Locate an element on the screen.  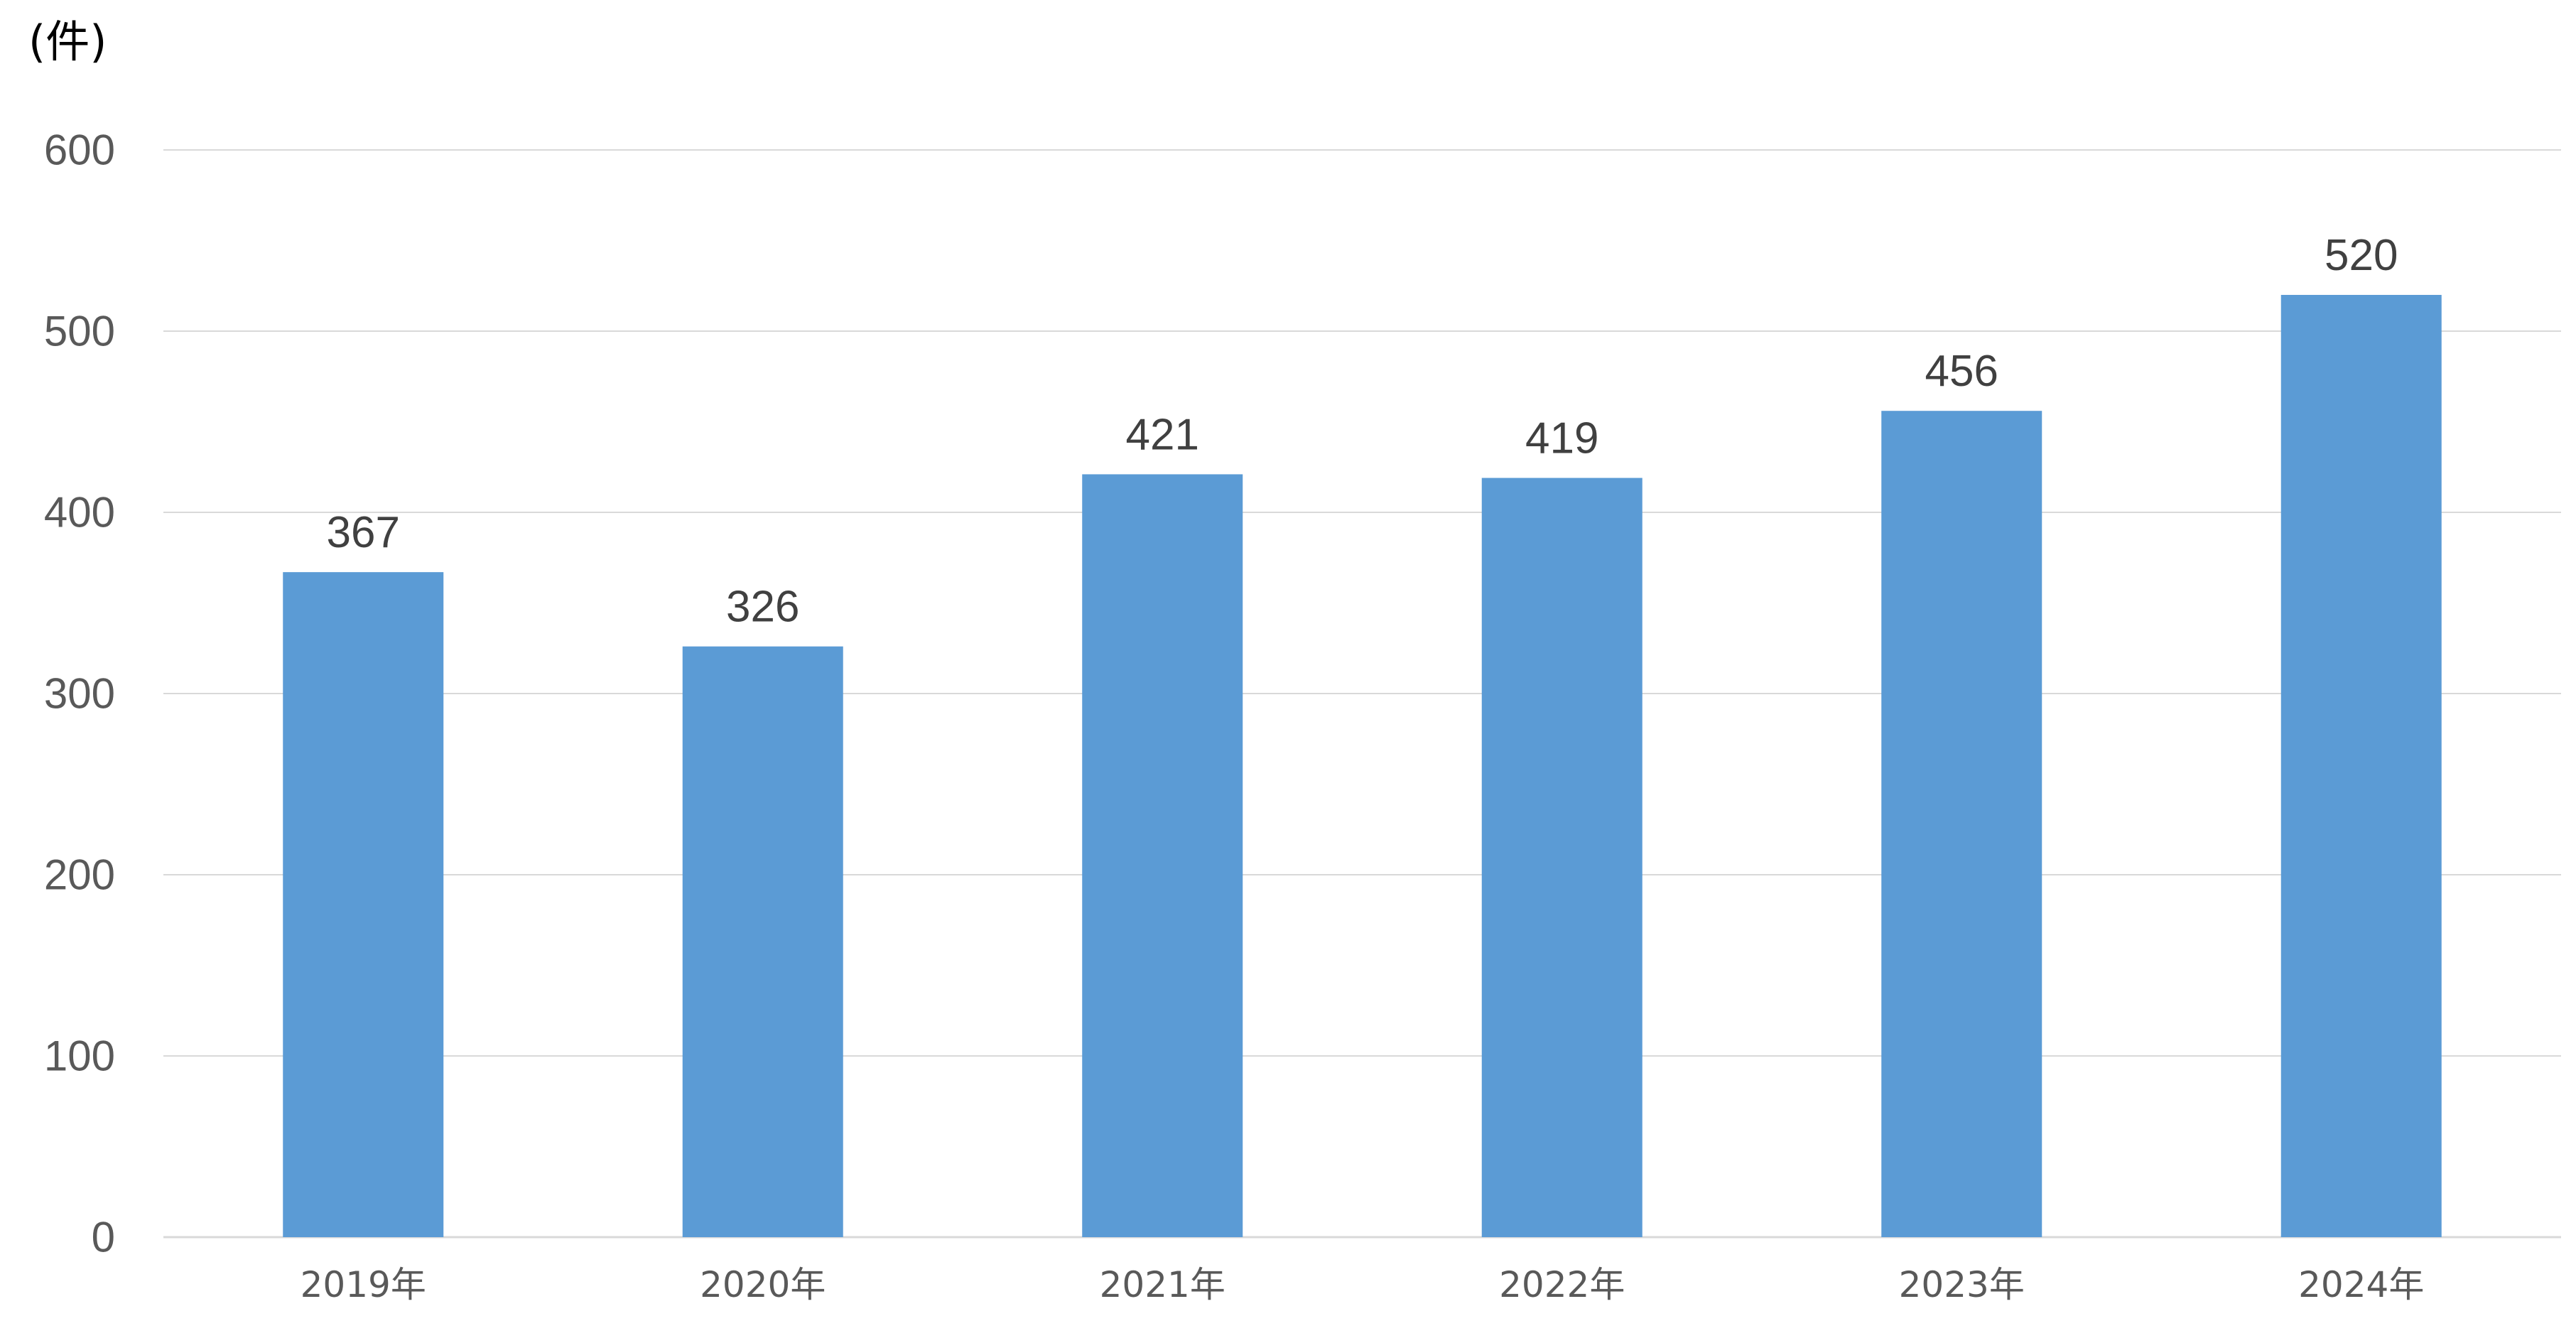
x-axis-ticks: 2019年 2020年 2021年 2022年 2023年 2024年 is located at coordinates (1363, 1284).